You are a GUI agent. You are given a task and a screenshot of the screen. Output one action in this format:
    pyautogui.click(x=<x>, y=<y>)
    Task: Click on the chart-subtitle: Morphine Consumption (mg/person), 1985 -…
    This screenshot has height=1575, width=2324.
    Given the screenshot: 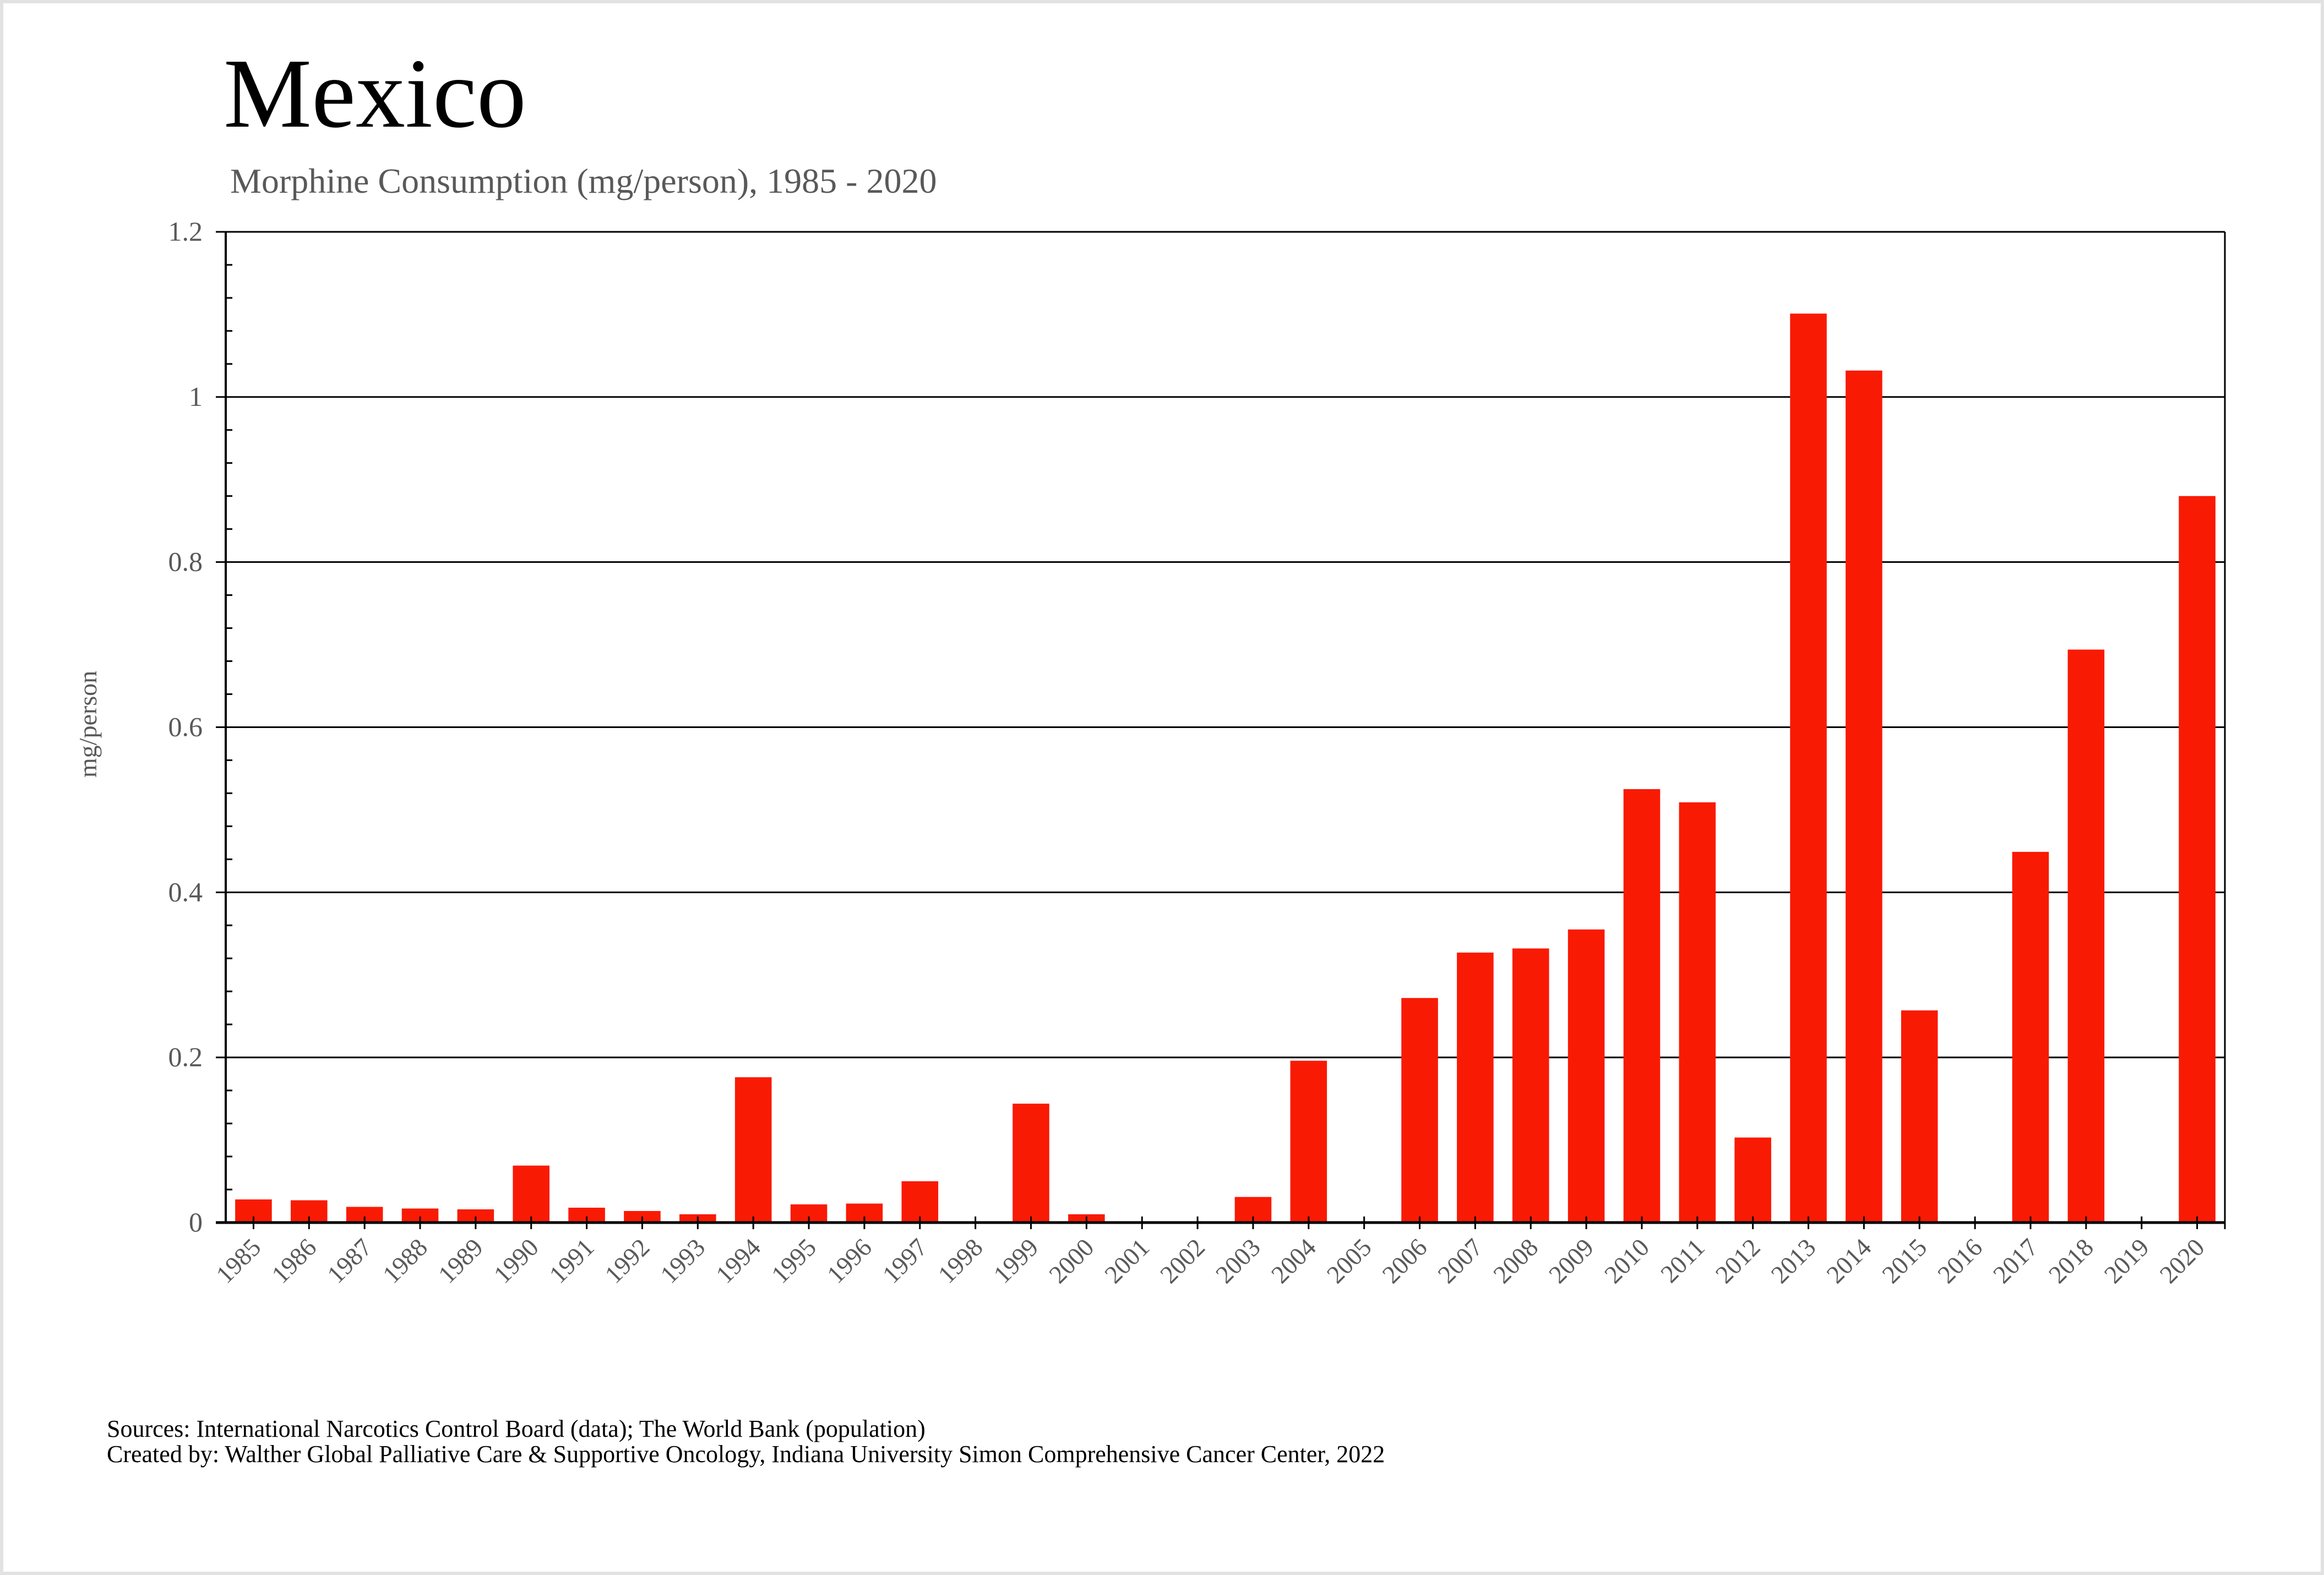 What is the action you would take?
    pyautogui.click(x=583, y=181)
    